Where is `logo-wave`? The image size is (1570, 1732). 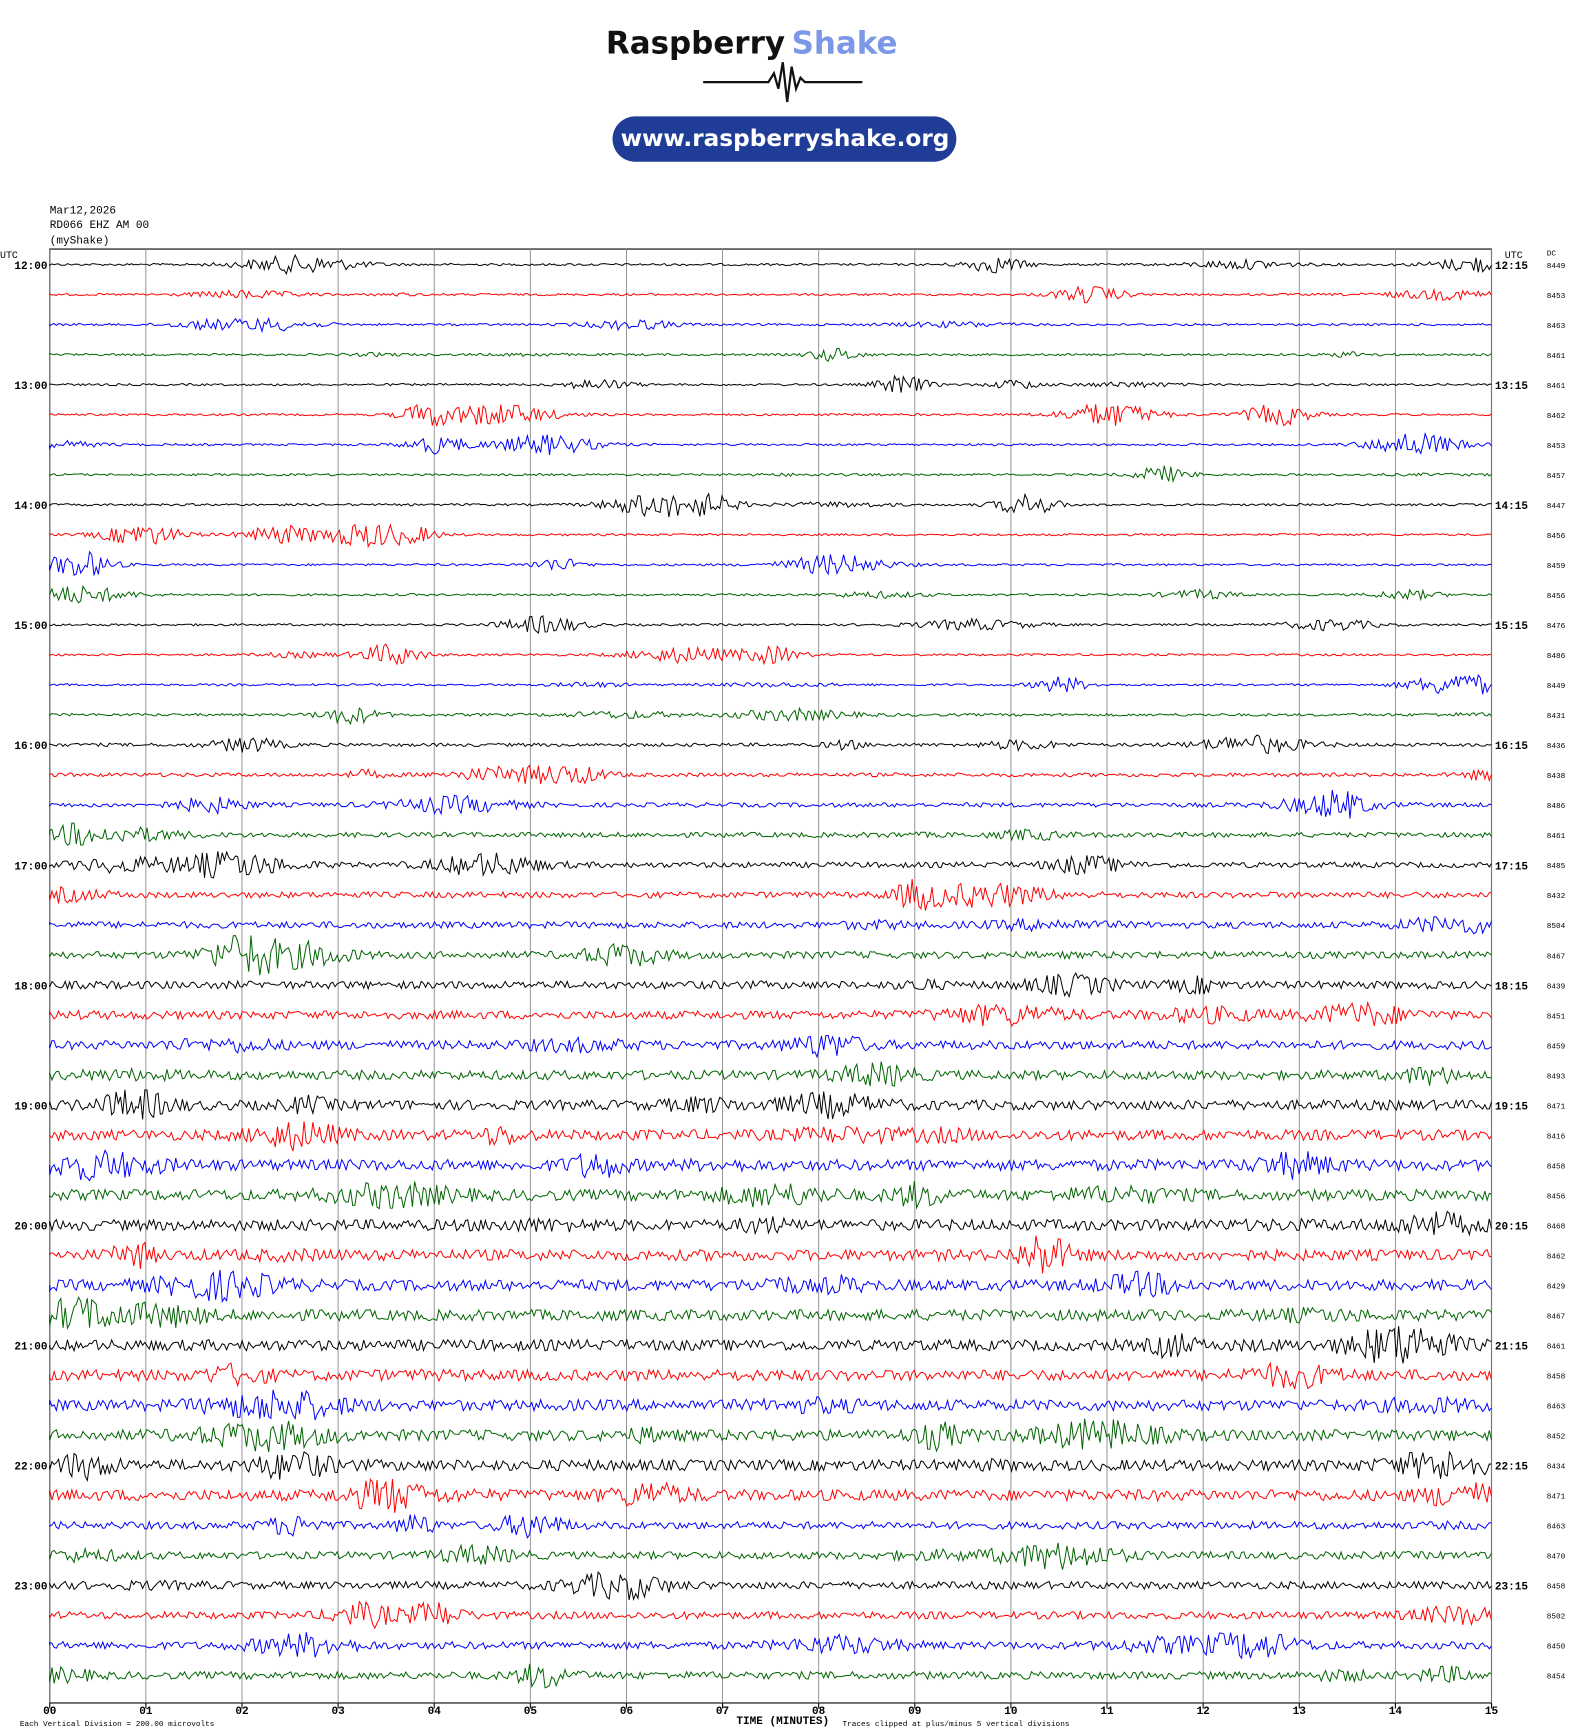 logo-wave is located at coordinates (783, 82).